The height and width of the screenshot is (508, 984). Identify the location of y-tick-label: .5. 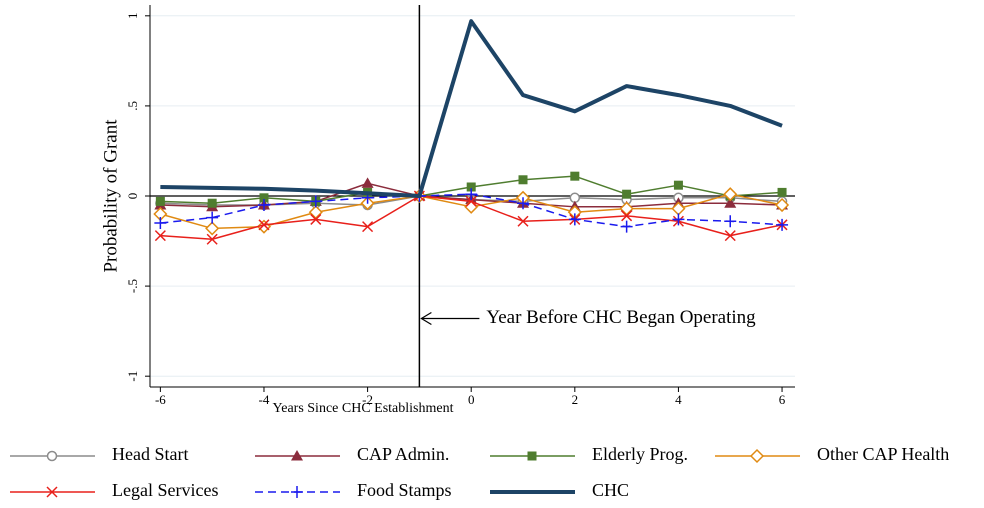
(132, 106).